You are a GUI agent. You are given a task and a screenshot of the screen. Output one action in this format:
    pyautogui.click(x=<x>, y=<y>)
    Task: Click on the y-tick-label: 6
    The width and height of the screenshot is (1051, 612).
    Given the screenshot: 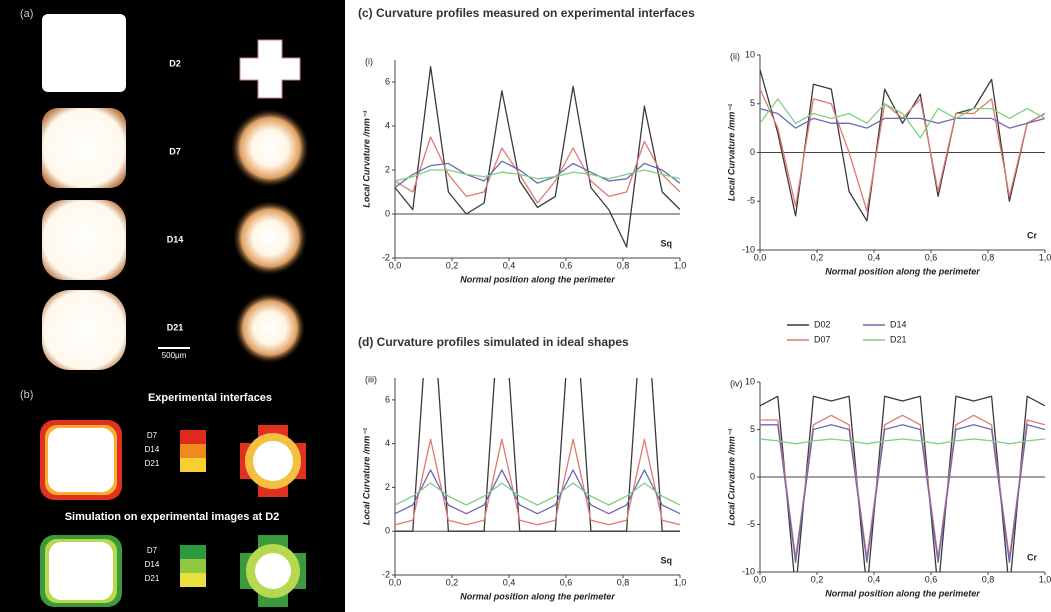 What is the action you would take?
    pyautogui.click(x=387, y=81)
    